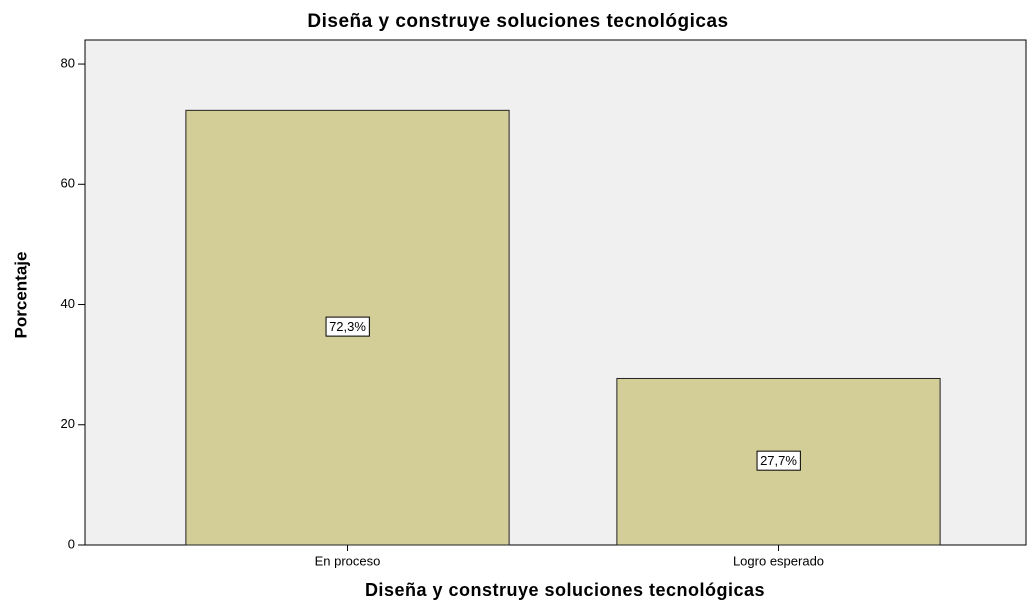  Describe the element at coordinates (68, 183) in the screenshot. I see `y-tick-label: 60` at that location.